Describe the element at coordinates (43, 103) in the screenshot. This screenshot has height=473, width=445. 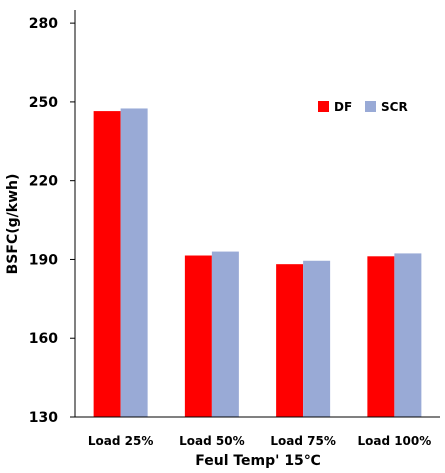
I see `y-tick-label: 250` at that location.